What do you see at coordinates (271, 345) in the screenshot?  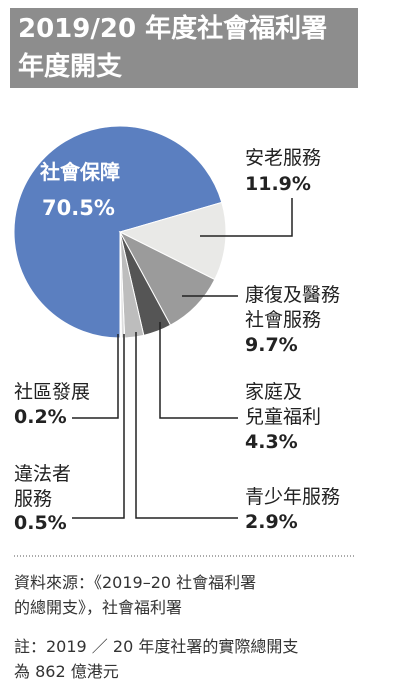 I see `value-label: 9.7%` at bounding box center [271, 345].